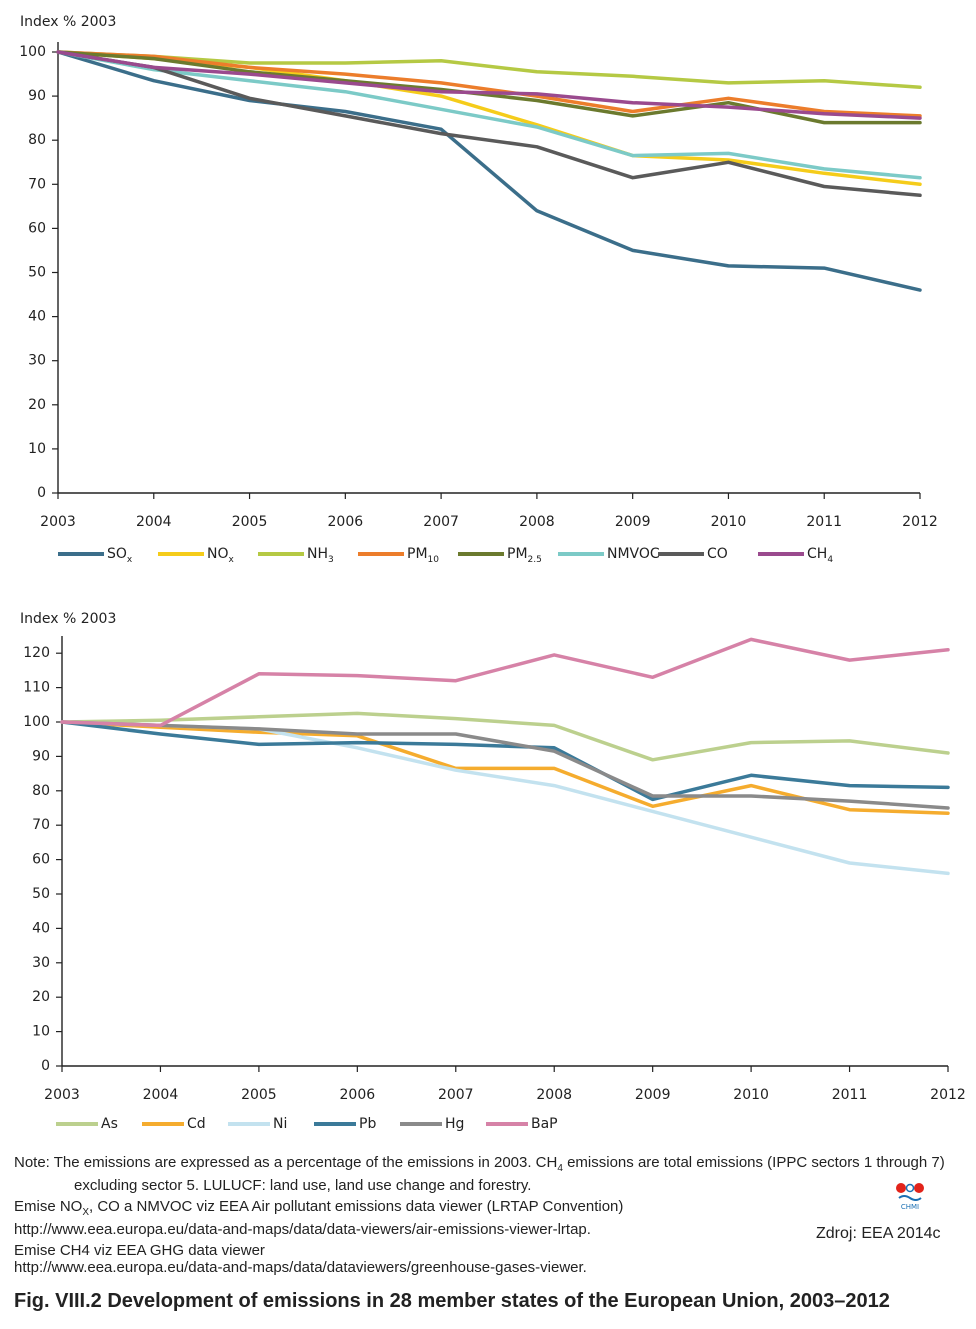 This screenshot has height=1329, width=976. I want to click on legend-label: CH4, so click(820, 555).